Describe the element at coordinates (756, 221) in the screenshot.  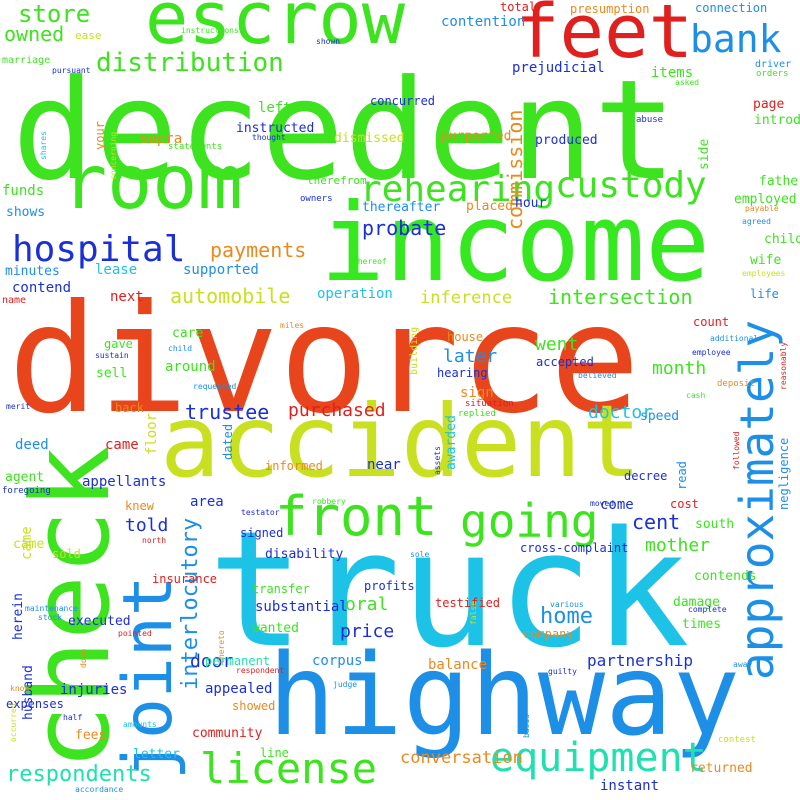
I see `word: agreed` at that location.